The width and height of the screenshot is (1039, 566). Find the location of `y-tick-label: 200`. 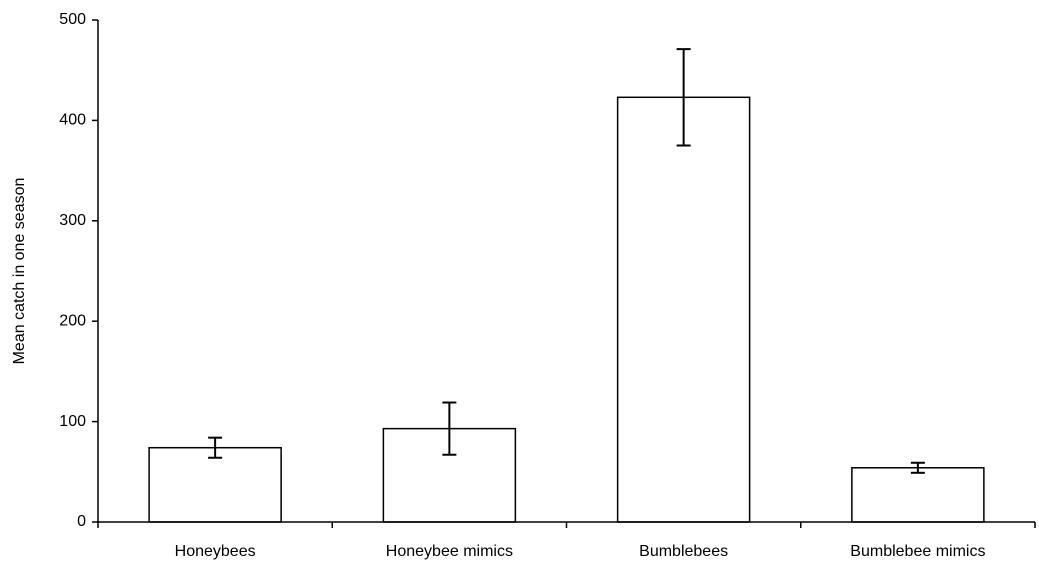

y-tick-label: 200 is located at coordinates (72, 320).